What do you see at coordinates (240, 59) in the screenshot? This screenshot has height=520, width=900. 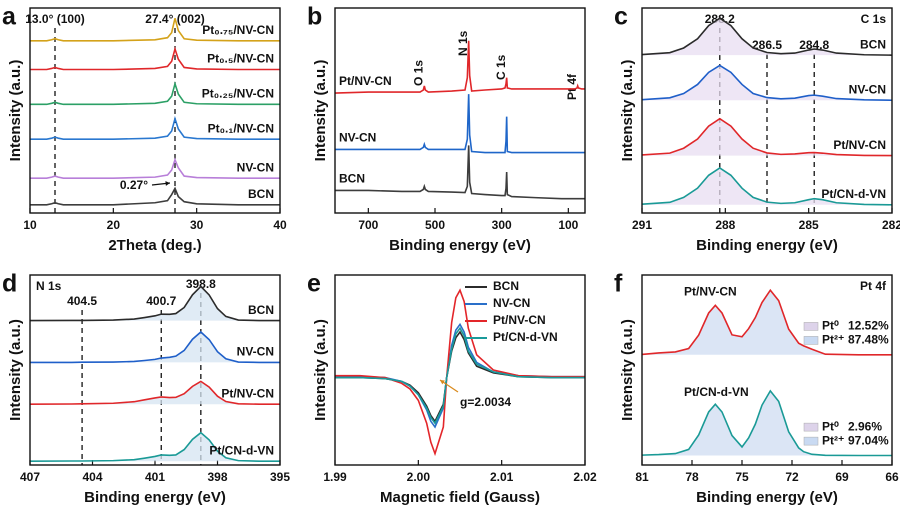 I see `series-label: Pt₀.₅/NV-CN` at bounding box center [240, 59].